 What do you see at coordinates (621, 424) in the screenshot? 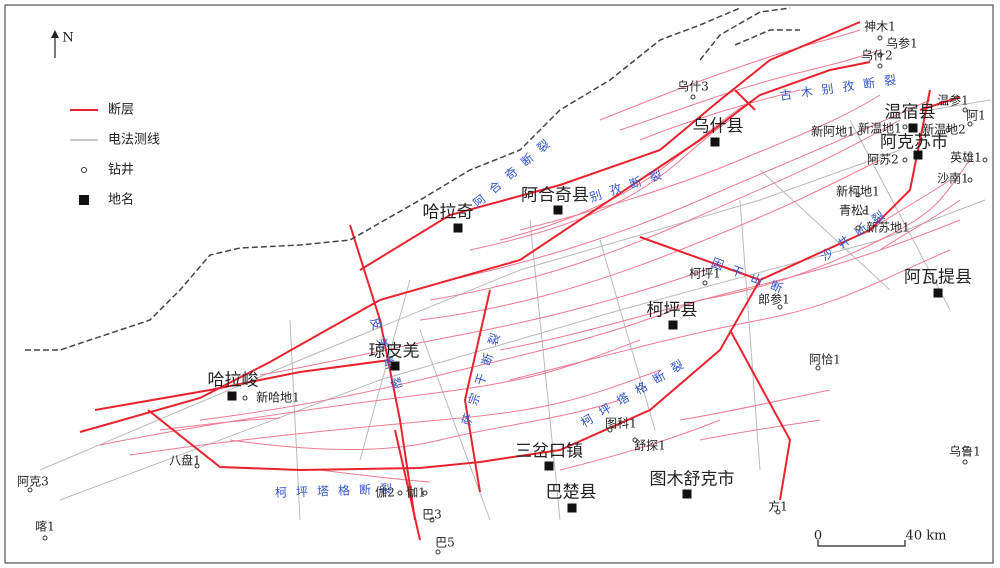
I see `well-label: 图科1` at bounding box center [621, 424].